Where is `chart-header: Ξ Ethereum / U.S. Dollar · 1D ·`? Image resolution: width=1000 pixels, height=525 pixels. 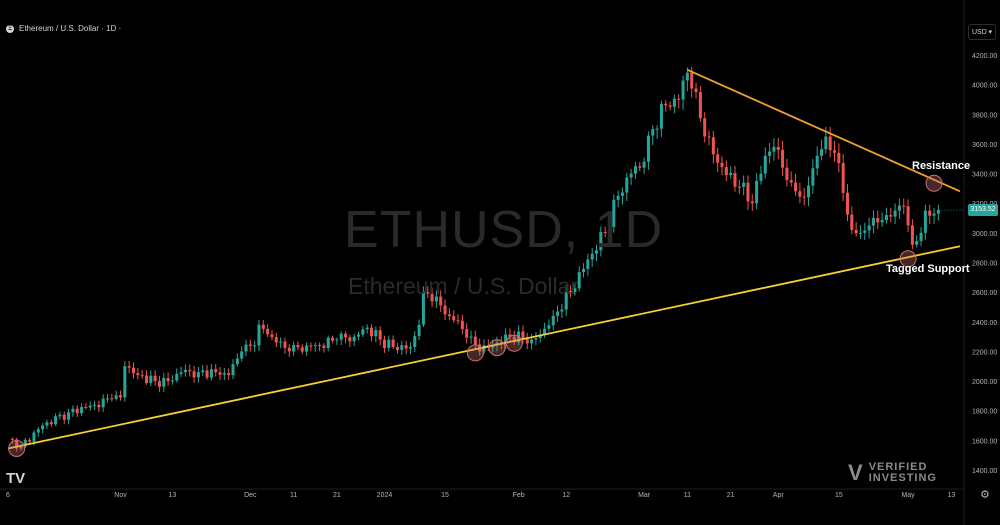
chart-header: Ξ Ethereum / U.S. Dollar · 1D · is located at coordinates (63, 28).